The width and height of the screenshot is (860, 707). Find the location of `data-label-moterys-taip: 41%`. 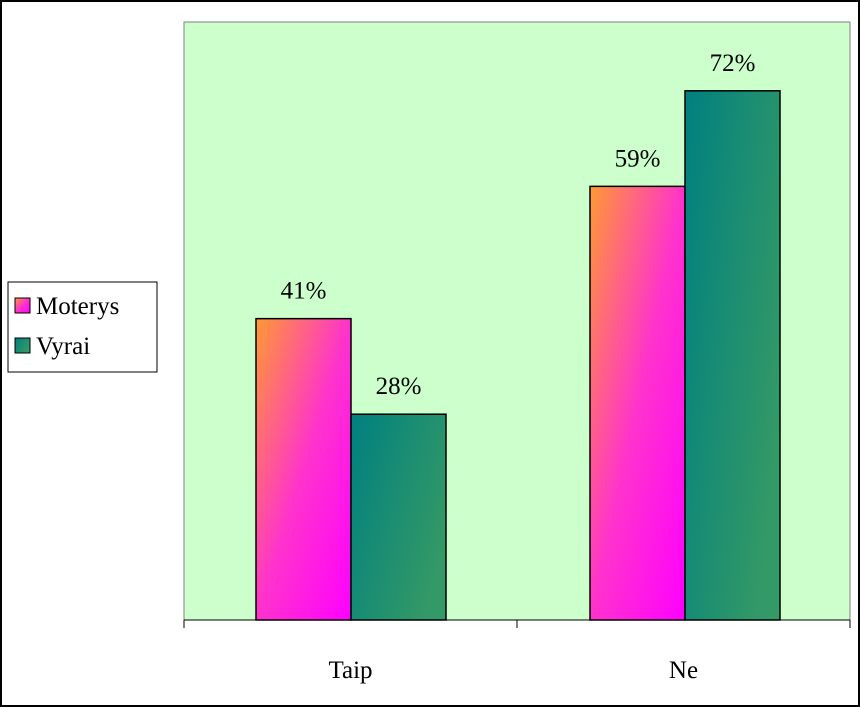

data-label-moterys-taip: 41% is located at coordinates (304, 291).